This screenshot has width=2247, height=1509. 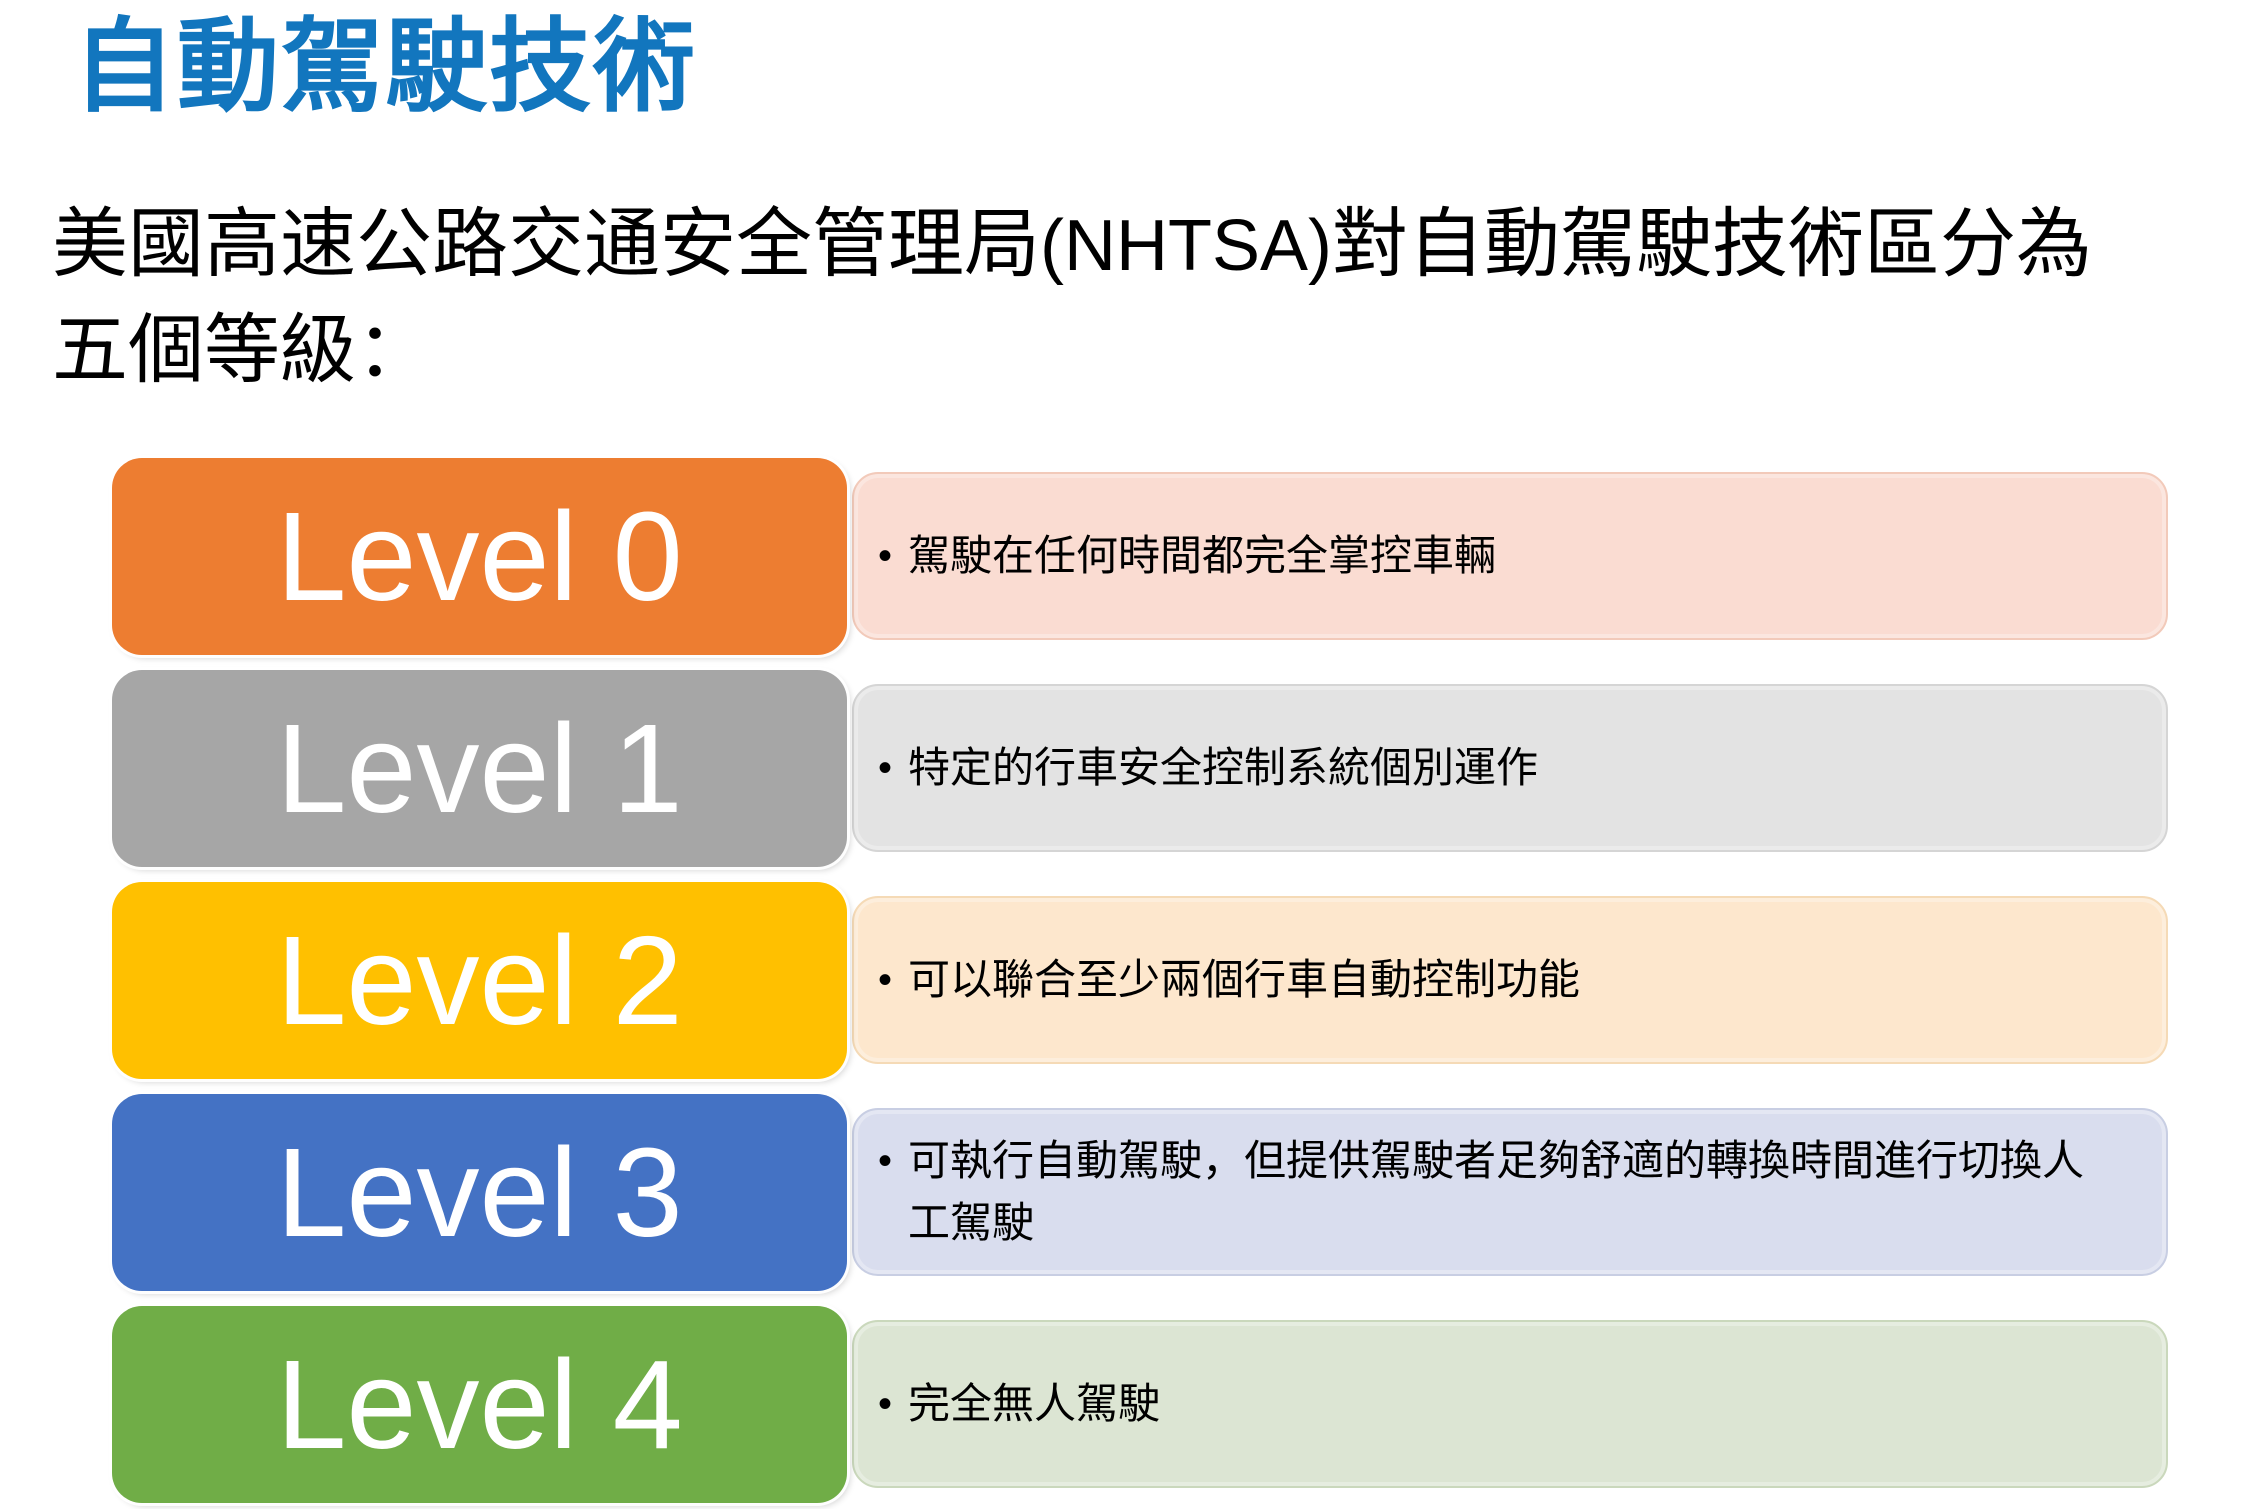 I want to click on level-4-badge: Level 4, so click(x=479, y=1404).